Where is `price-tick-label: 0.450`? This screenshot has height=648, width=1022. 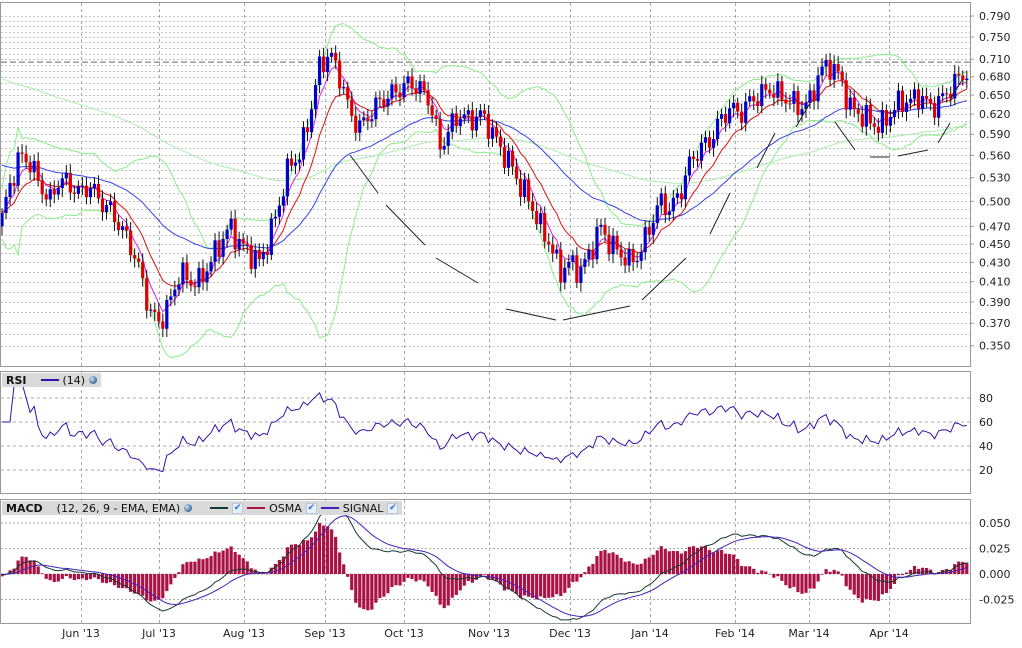 price-tick-label: 0.450 is located at coordinates (995, 244).